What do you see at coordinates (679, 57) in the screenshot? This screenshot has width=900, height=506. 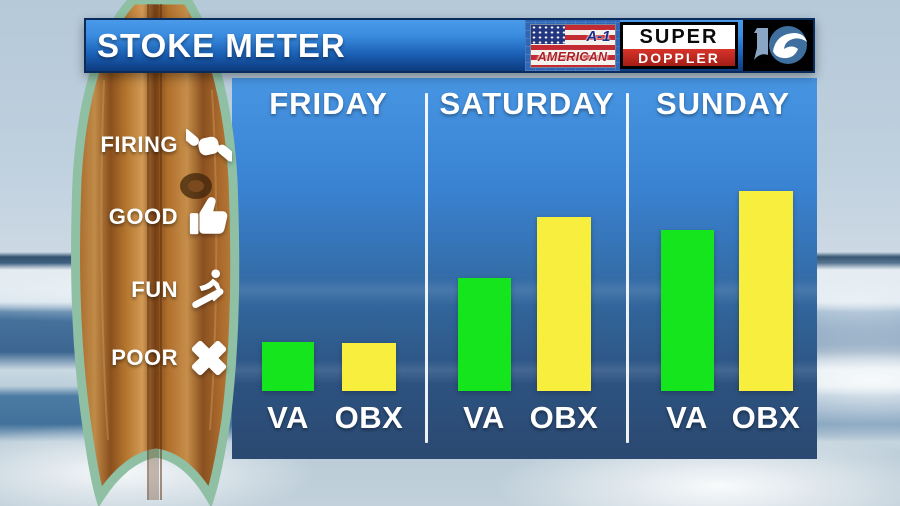 I see `super-doppler-line2: DOPPLER` at bounding box center [679, 57].